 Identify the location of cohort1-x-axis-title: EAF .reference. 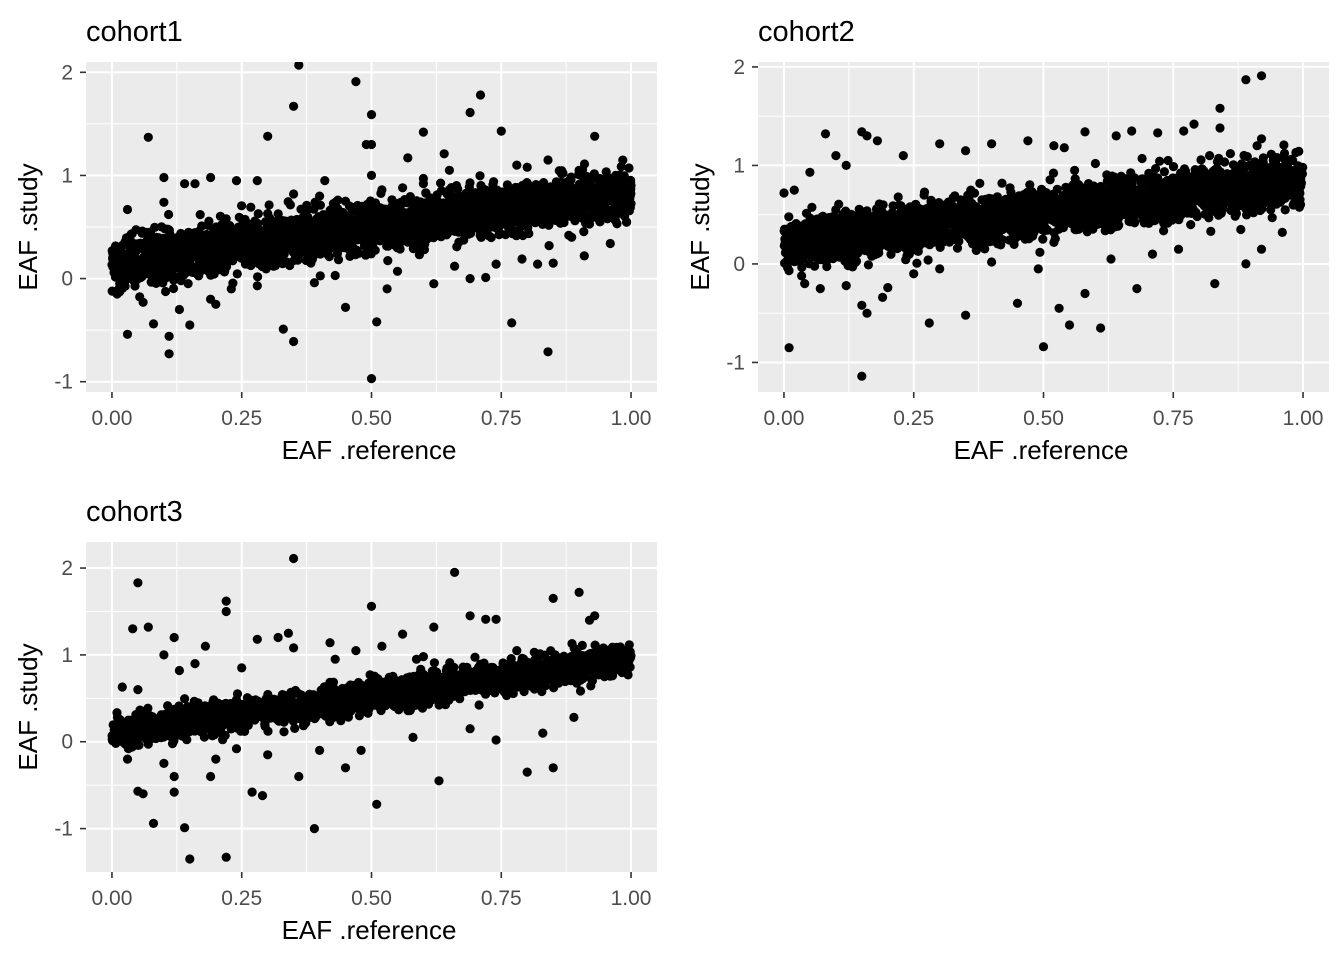
(369, 450).